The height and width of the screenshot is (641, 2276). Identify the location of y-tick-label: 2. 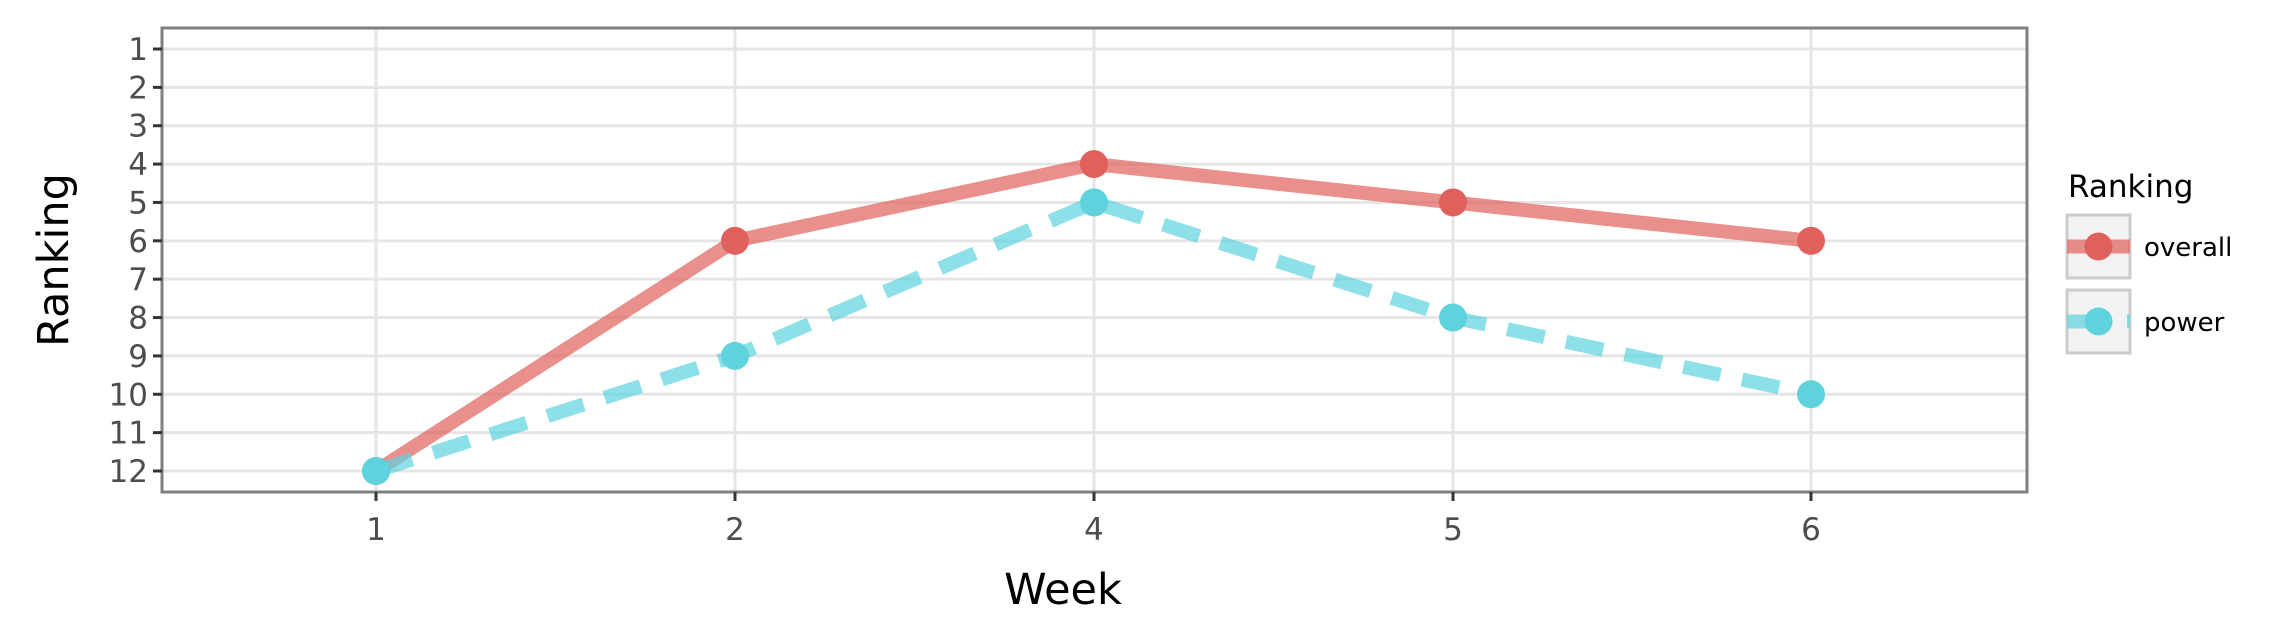
(138, 88).